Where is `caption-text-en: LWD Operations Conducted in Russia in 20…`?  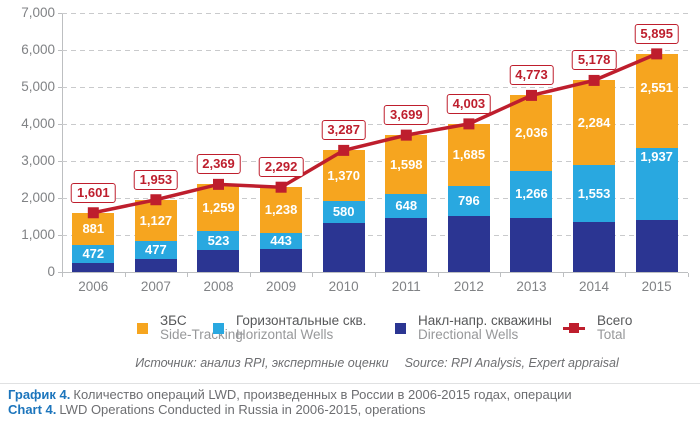
caption-text-en: LWD Operations Conducted in Russia in 20… is located at coordinates (242, 409).